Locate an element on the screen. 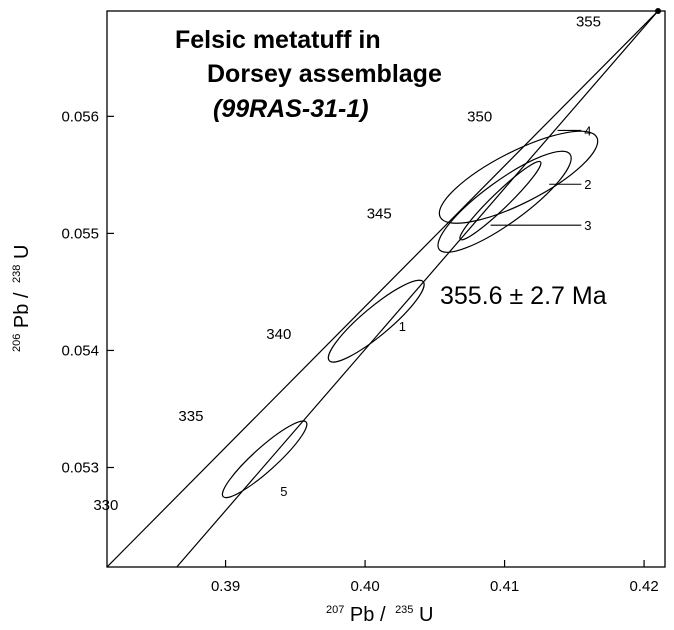 Image resolution: width=674 pixels, height=630 pixels. y-axis-title-sup1: 206 is located at coordinates (17, 343).